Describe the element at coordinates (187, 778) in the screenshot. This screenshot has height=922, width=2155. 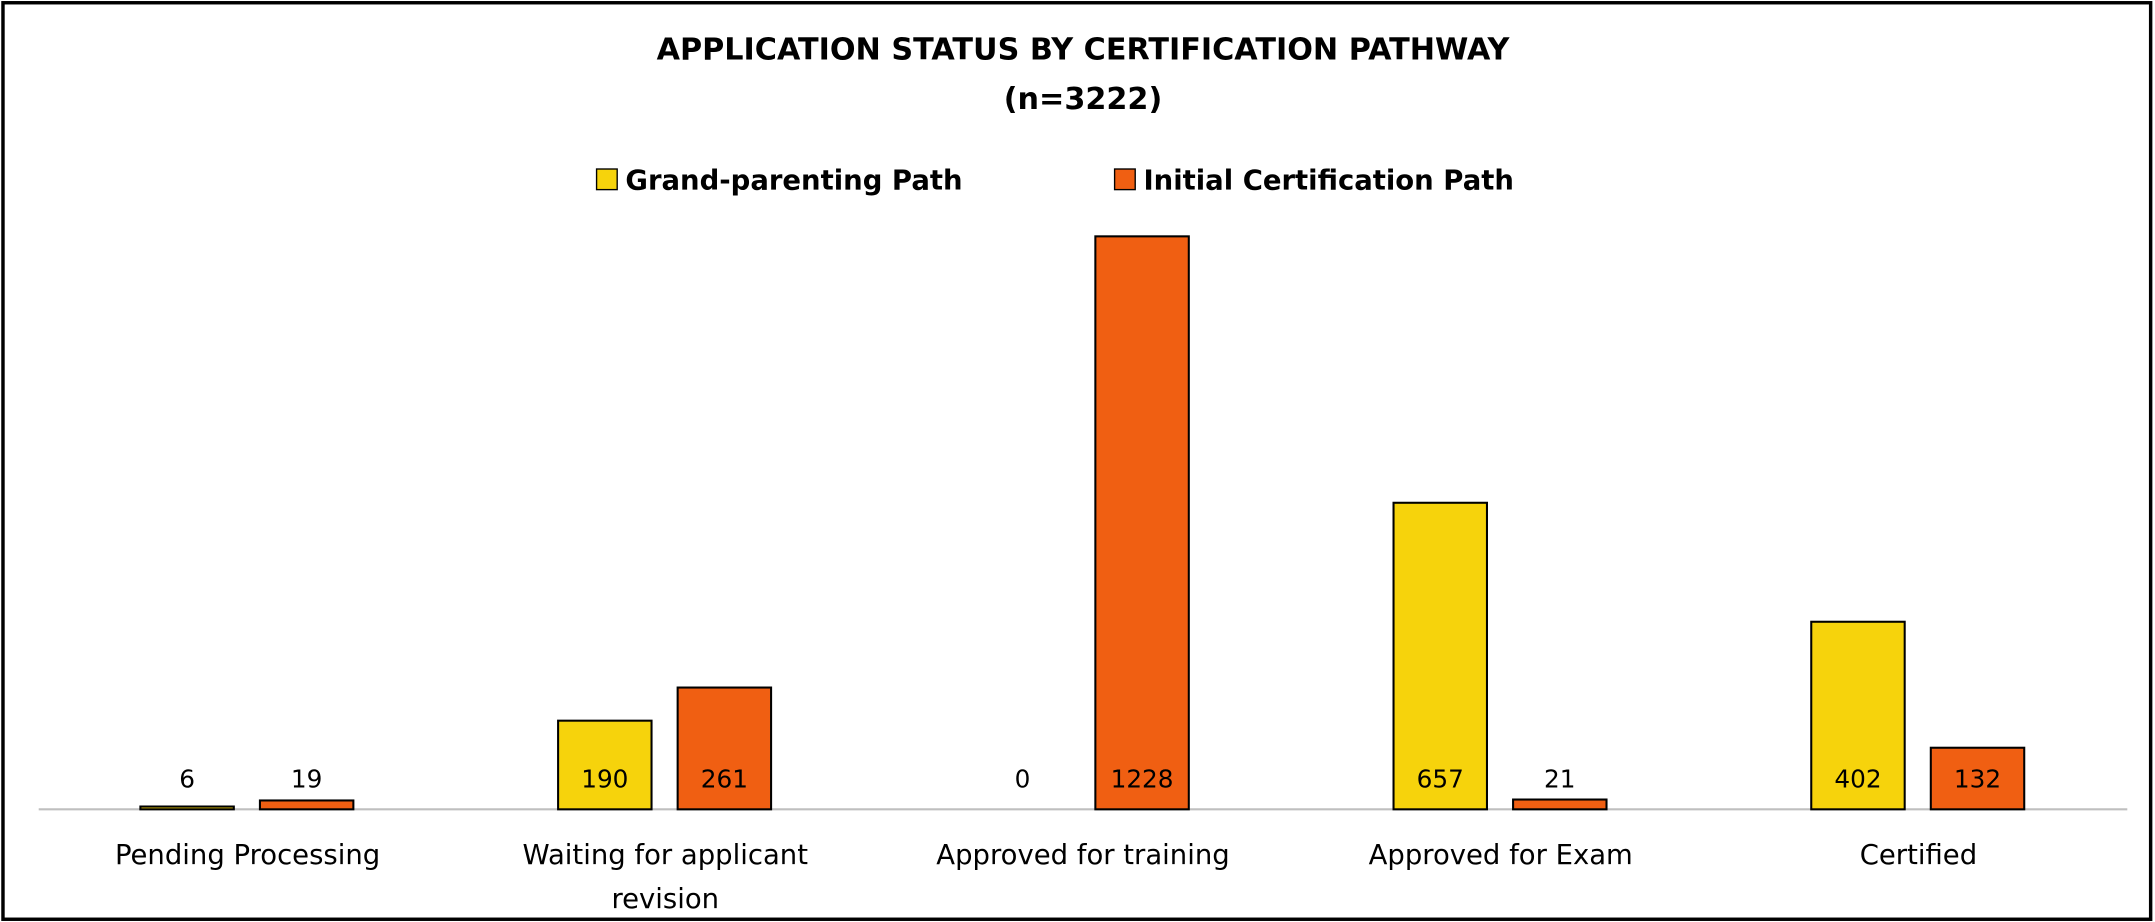
I see `data-label: 6` at that location.